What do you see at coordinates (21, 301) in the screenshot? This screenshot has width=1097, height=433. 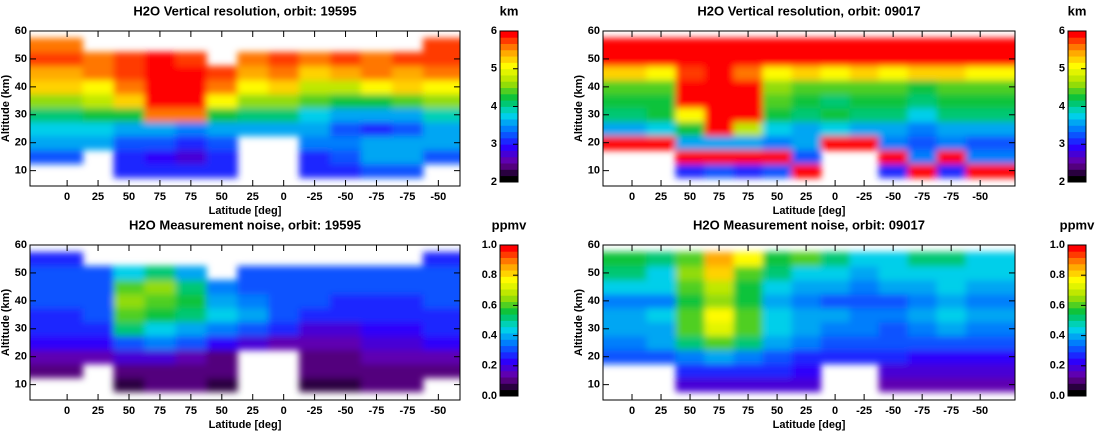 I see `y-tick-label: 40` at bounding box center [21, 301].